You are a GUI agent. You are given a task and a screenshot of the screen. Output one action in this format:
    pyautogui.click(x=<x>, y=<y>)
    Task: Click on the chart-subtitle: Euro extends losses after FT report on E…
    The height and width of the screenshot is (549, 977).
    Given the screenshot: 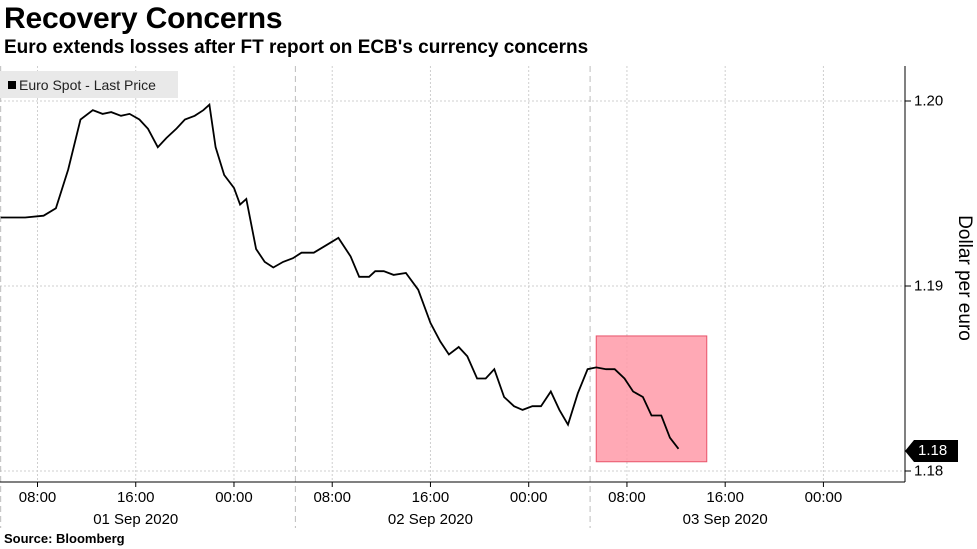 What is the action you would take?
    pyautogui.click(x=296, y=47)
    